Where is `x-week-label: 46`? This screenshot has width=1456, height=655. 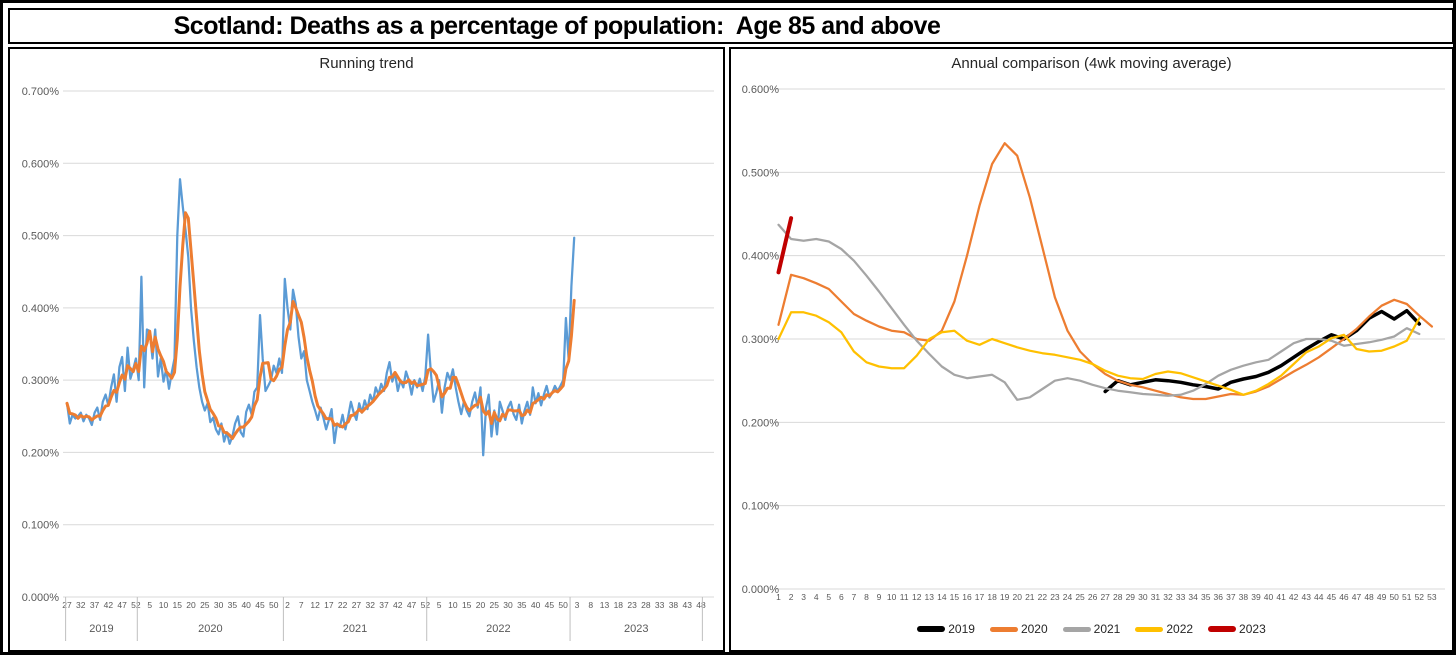
x-week-label: 46 is located at coordinates (1344, 597).